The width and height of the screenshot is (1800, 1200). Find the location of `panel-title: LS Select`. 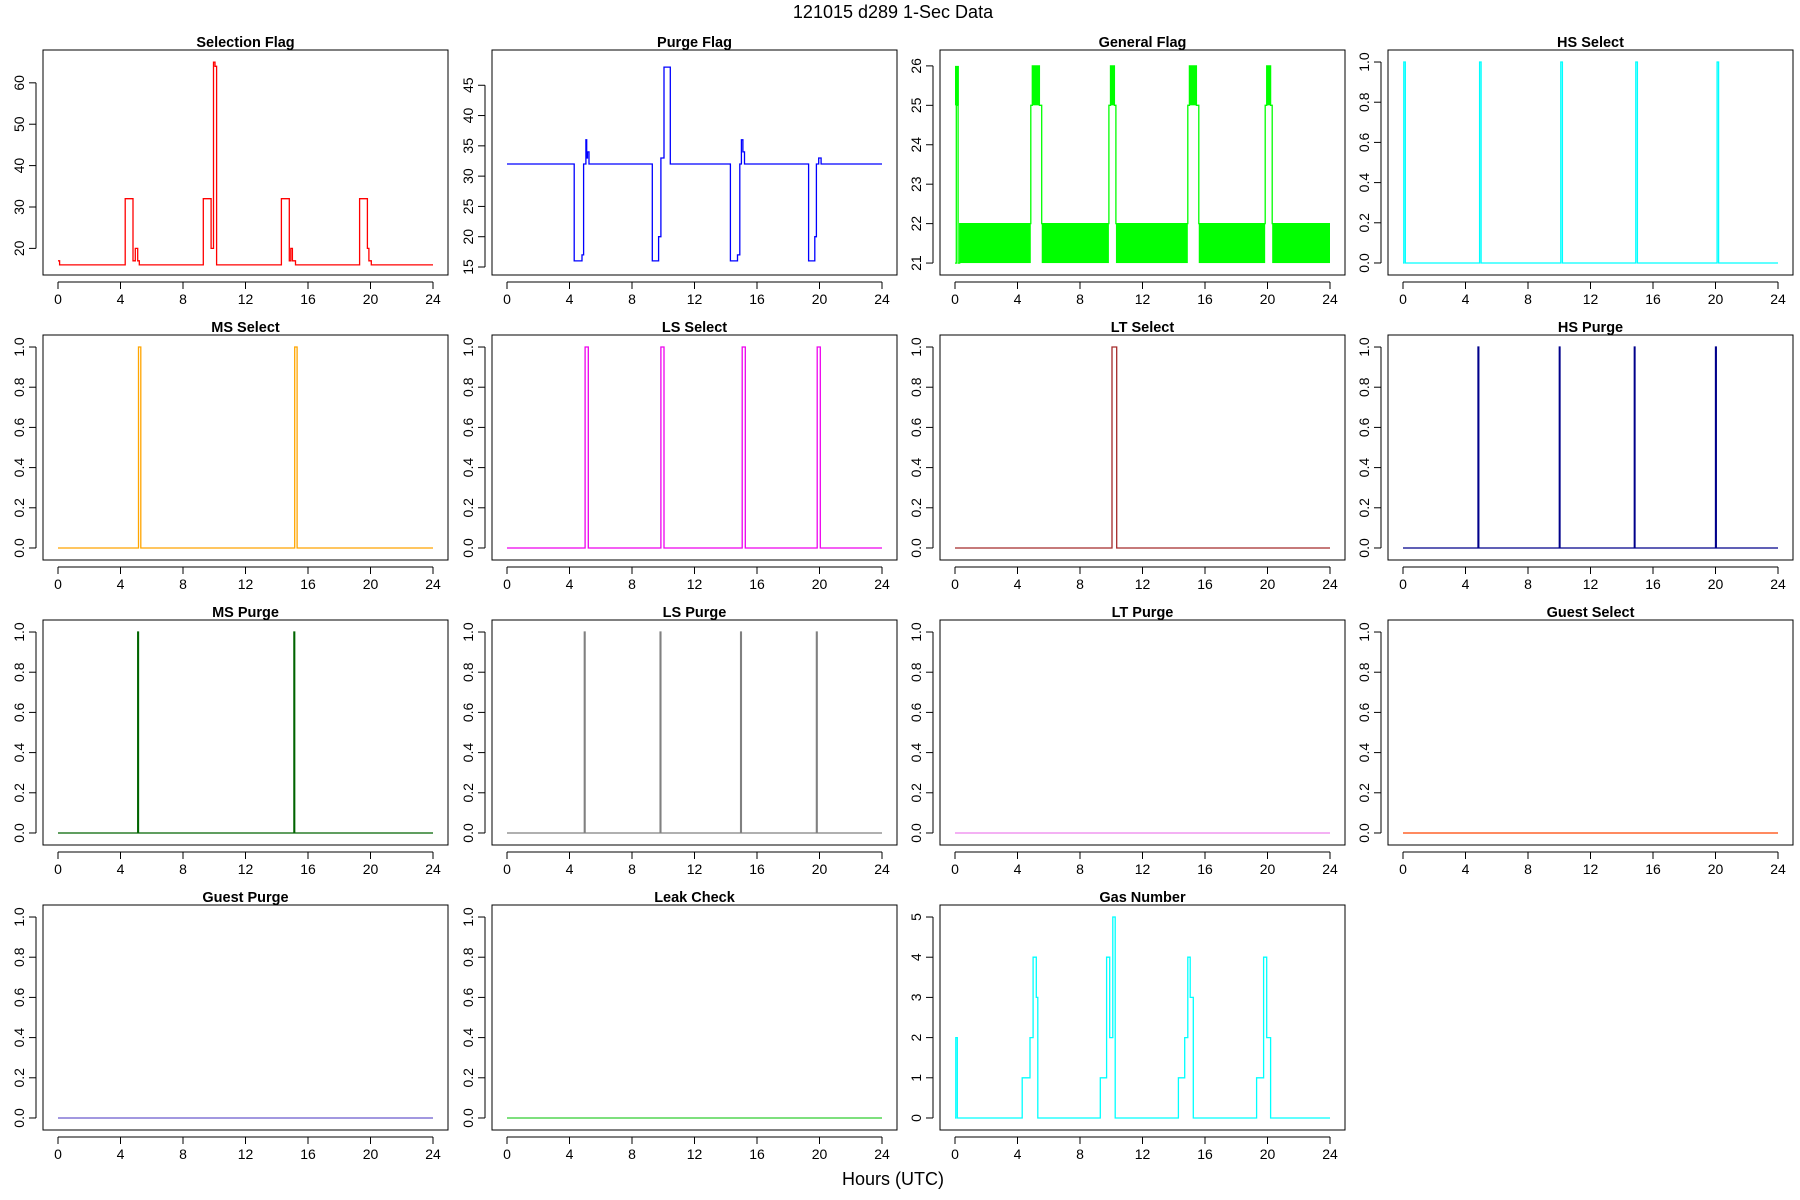

panel-title: LS Select is located at coordinates (694, 328).